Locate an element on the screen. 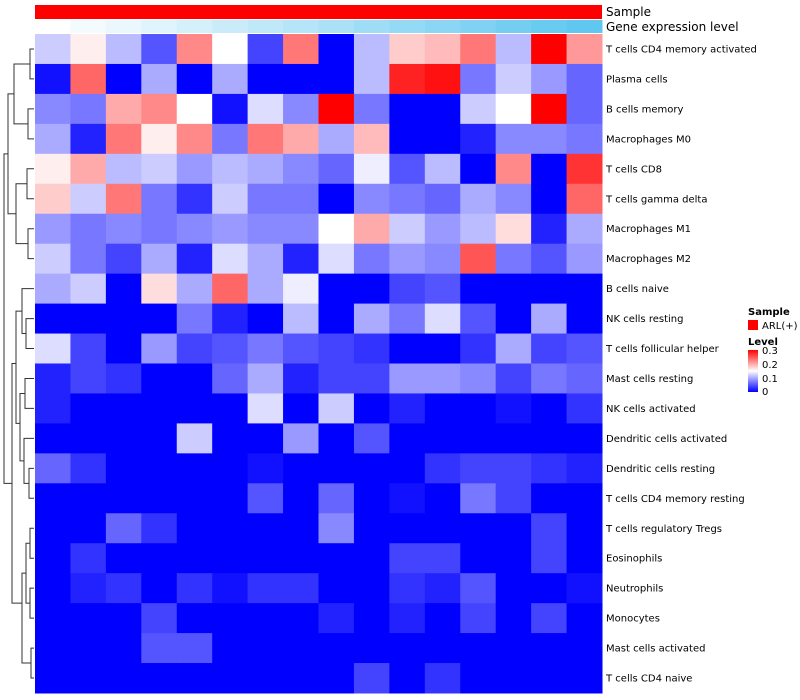 Image resolution: width=800 pixels, height=700 pixels. row-label: Eosinophils is located at coordinates (634, 559).